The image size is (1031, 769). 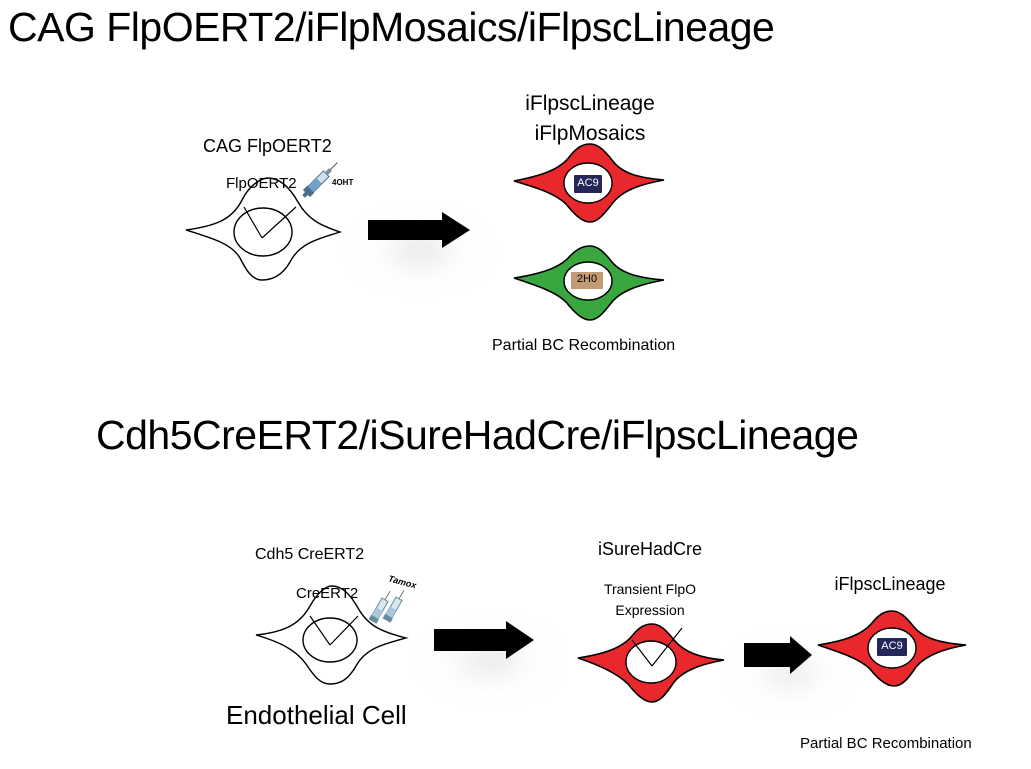 I want to click on barcode-text-green: 2H0, so click(x=587, y=279).